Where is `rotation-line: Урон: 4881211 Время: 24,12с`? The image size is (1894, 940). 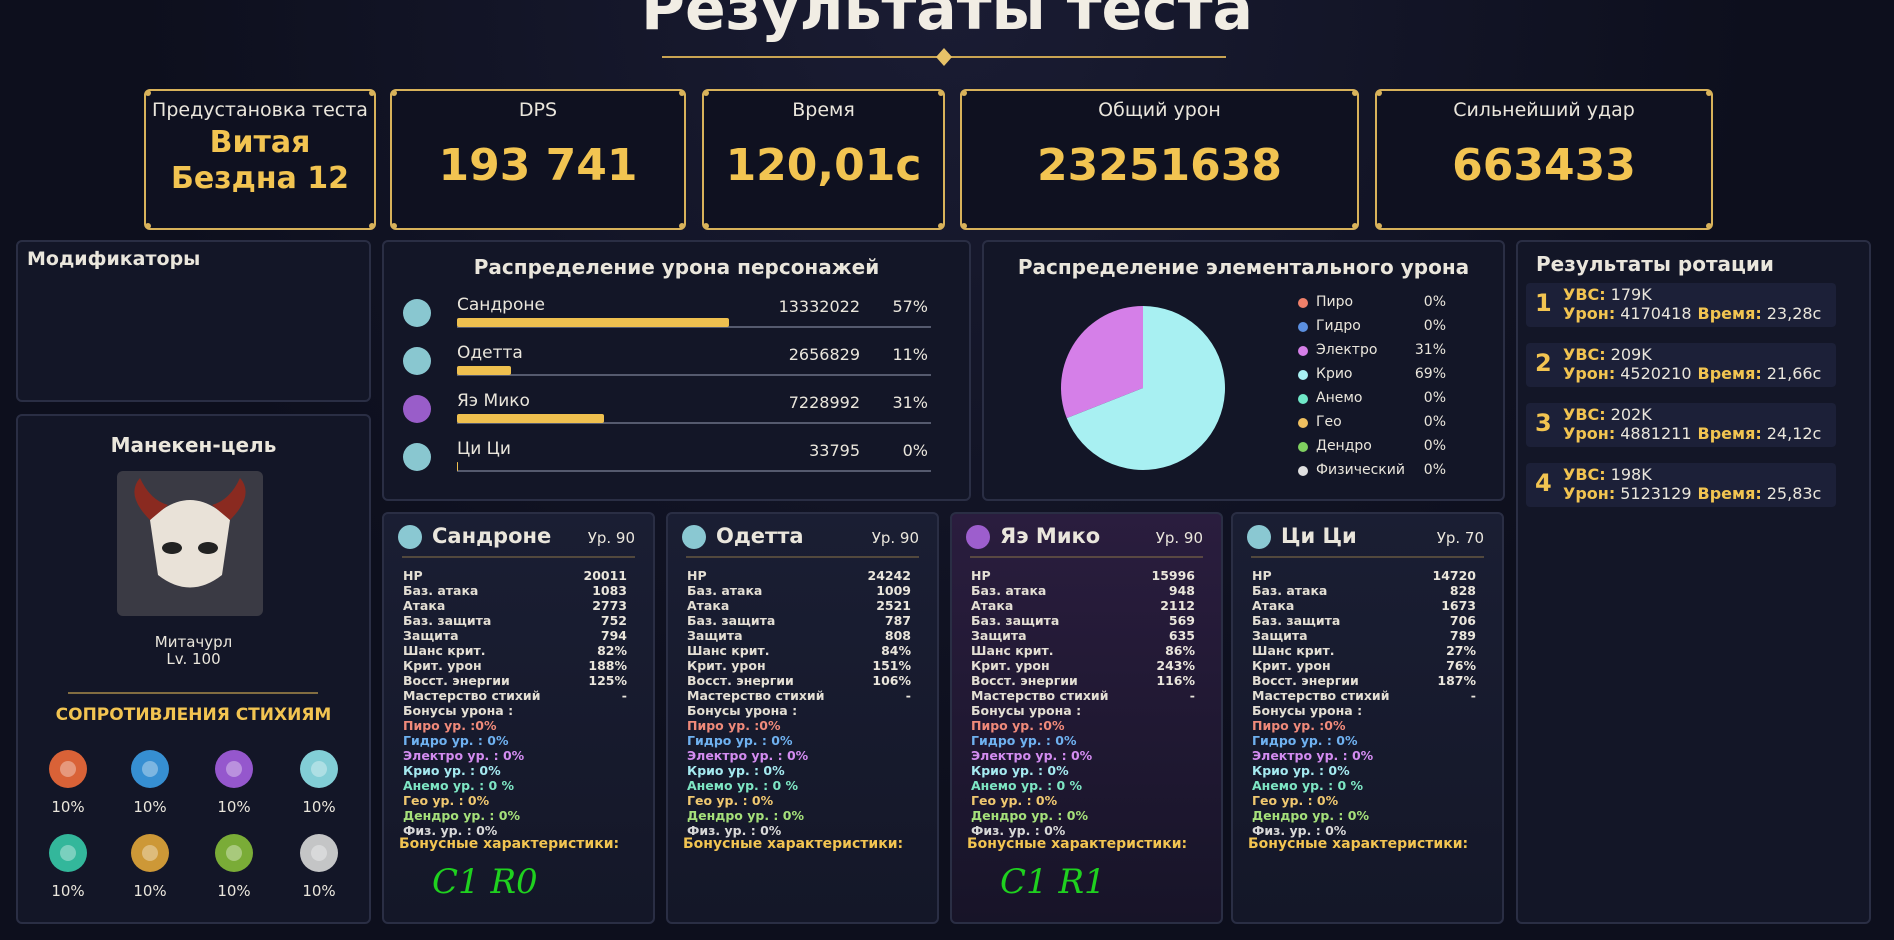 rotation-line: Урон: 4881211 Время: 24,12с is located at coordinates (1692, 433).